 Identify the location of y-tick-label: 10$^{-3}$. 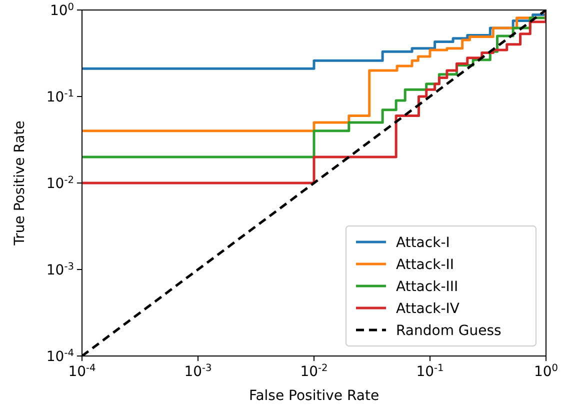
(60, 269).